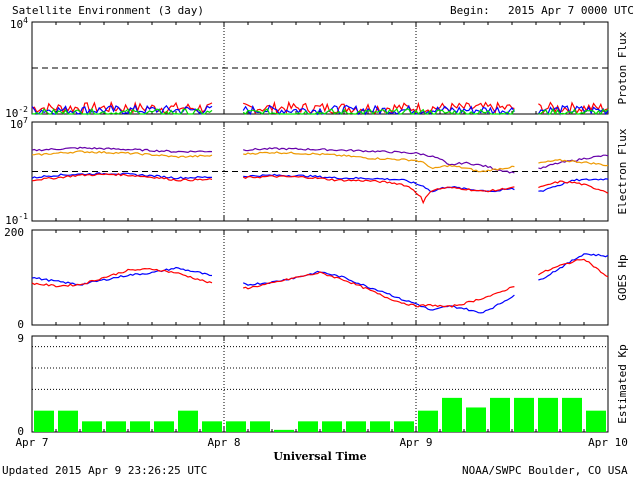 This screenshot has height=480, width=640. Describe the element at coordinates (321, 442) in the screenshot. I see `x-axis-tick-labels: Apr 7 Apr 8 Apr 9 Apr 10` at that location.